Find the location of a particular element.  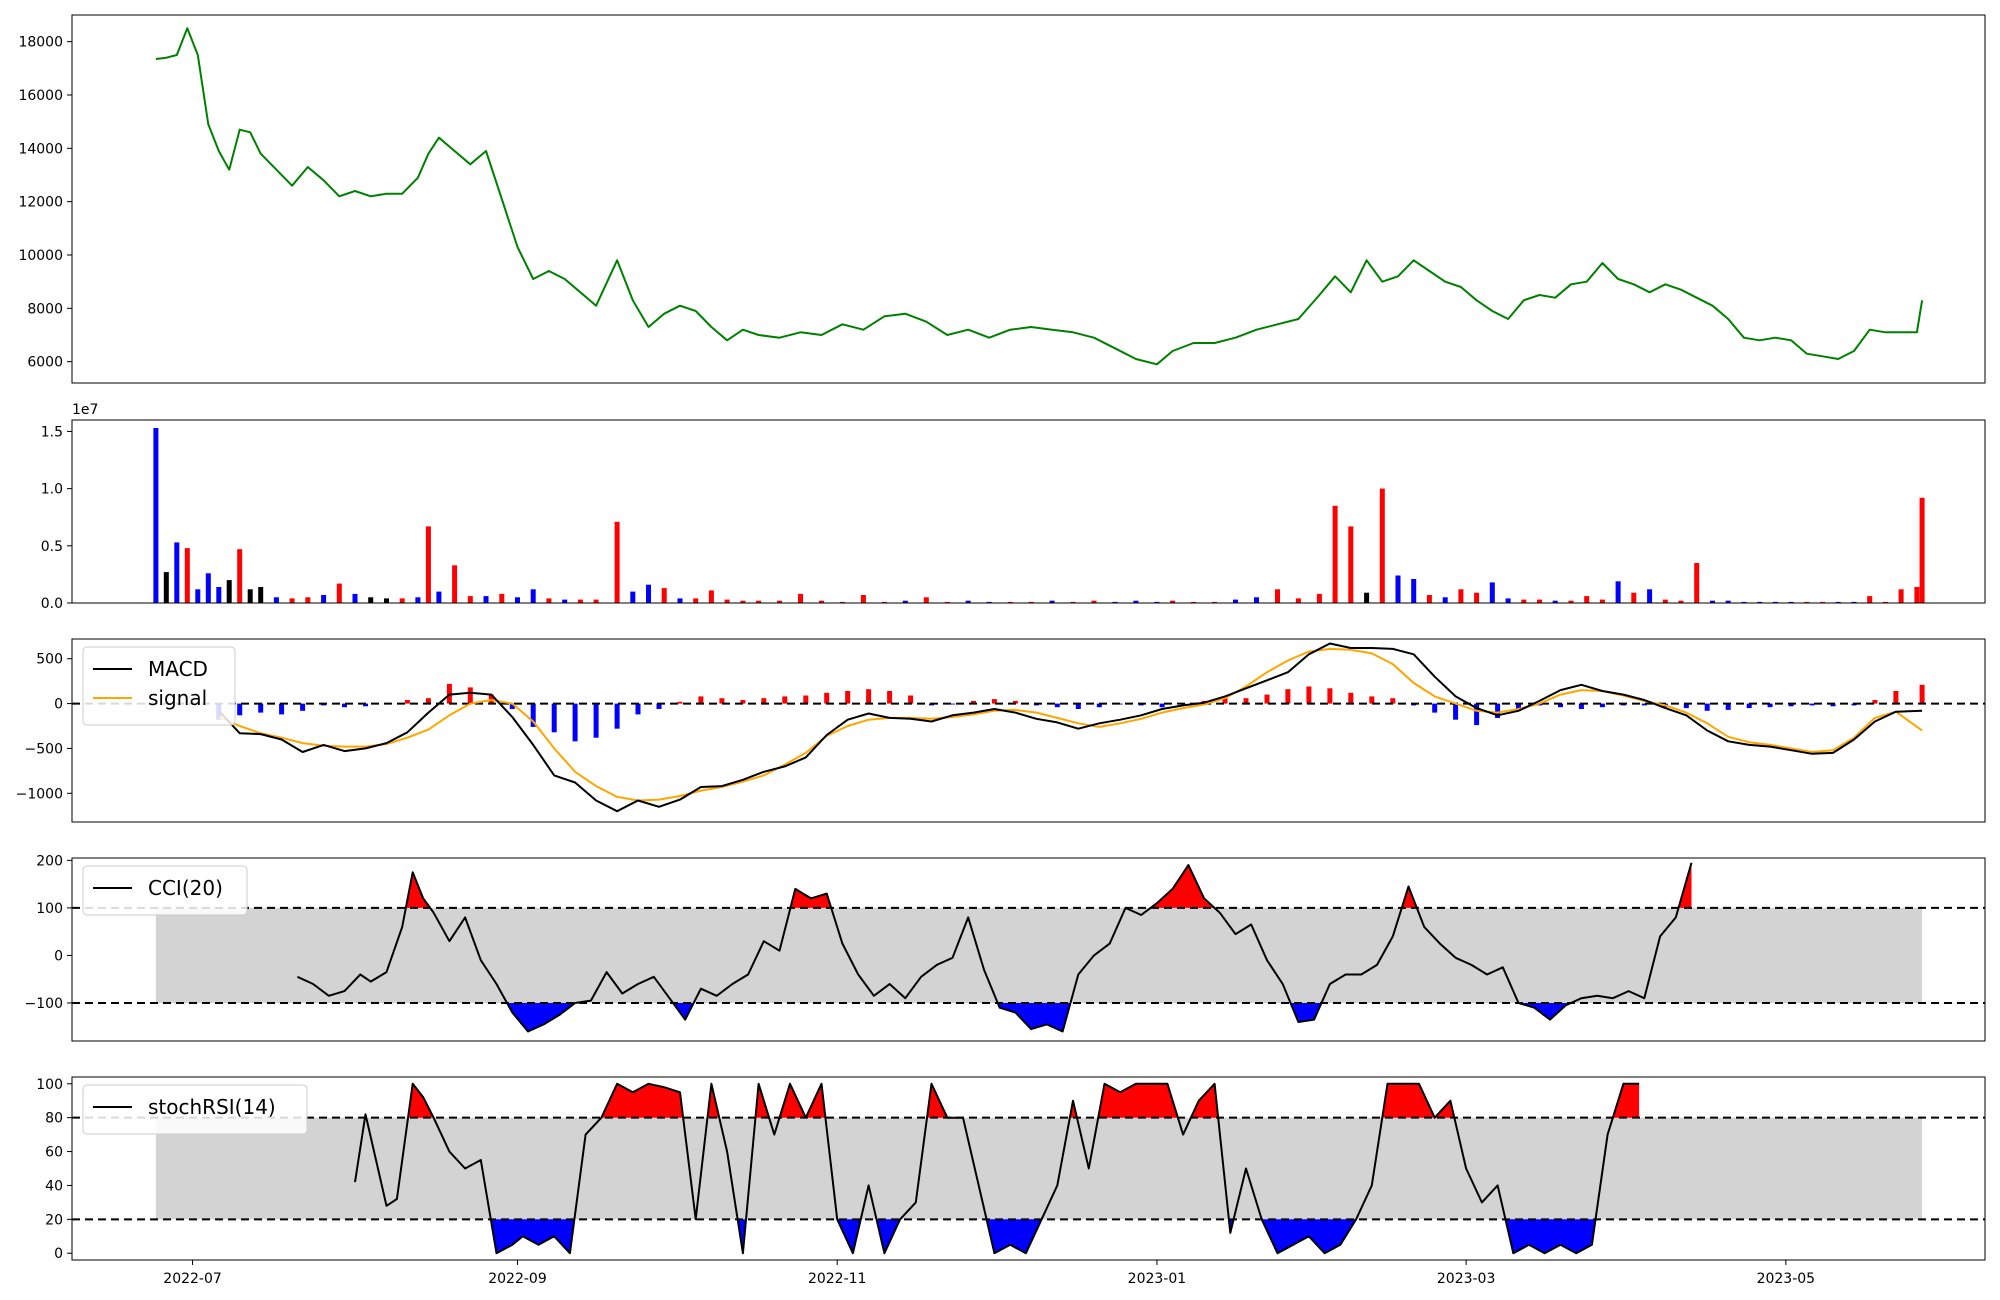

y-tick-label: −1000 is located at coordinates (39, 794).